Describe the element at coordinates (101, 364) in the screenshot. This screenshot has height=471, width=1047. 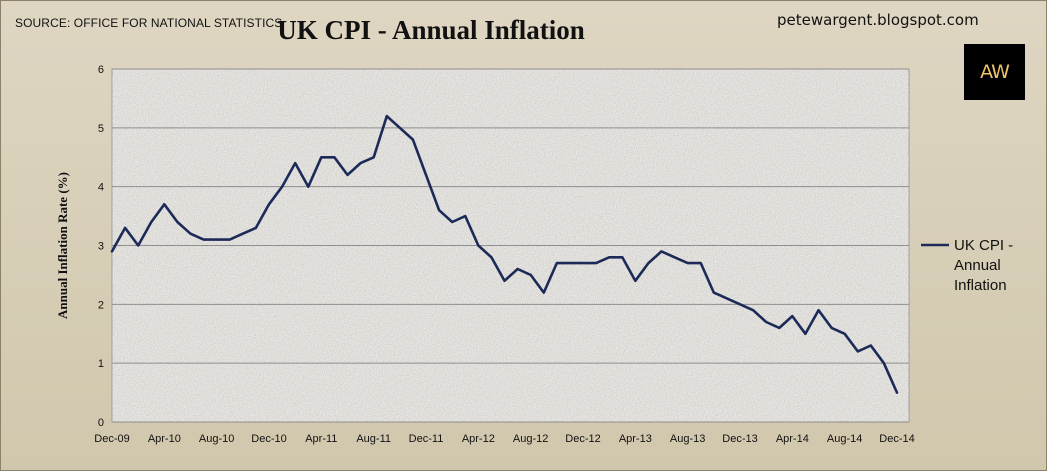
I see `y-tick-label: 1` at that location.